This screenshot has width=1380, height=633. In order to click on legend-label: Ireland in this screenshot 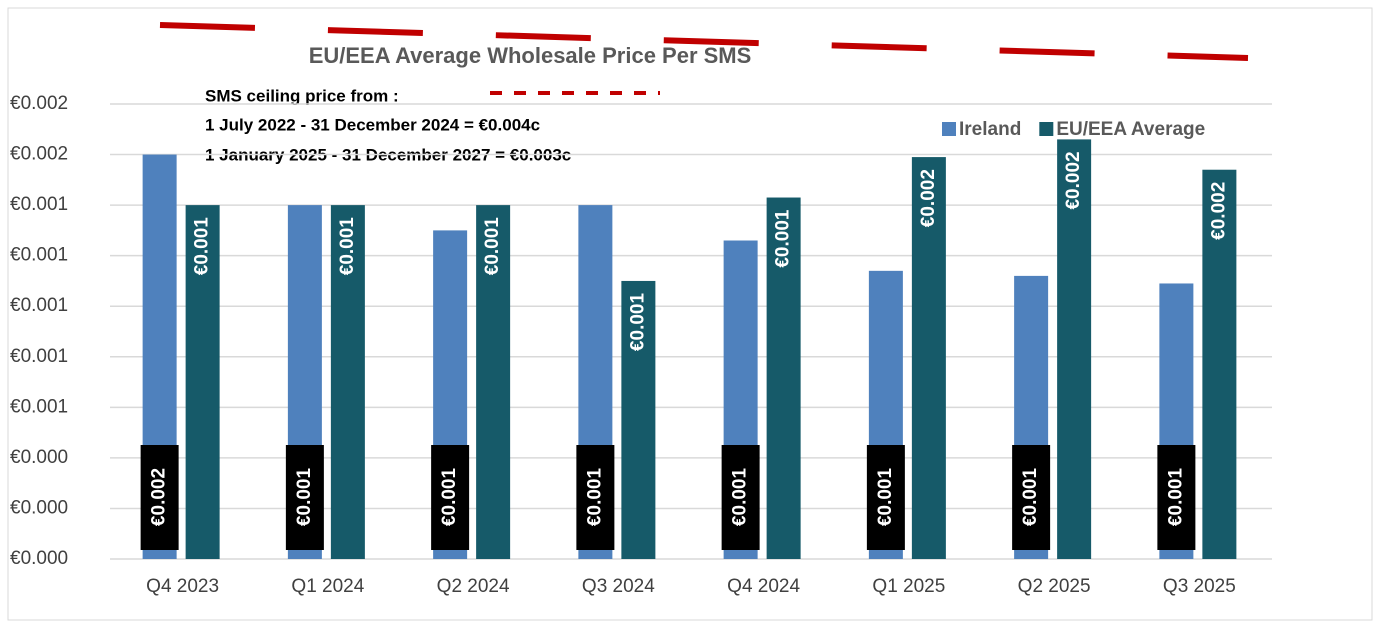, I will do `click(990, 129)`.